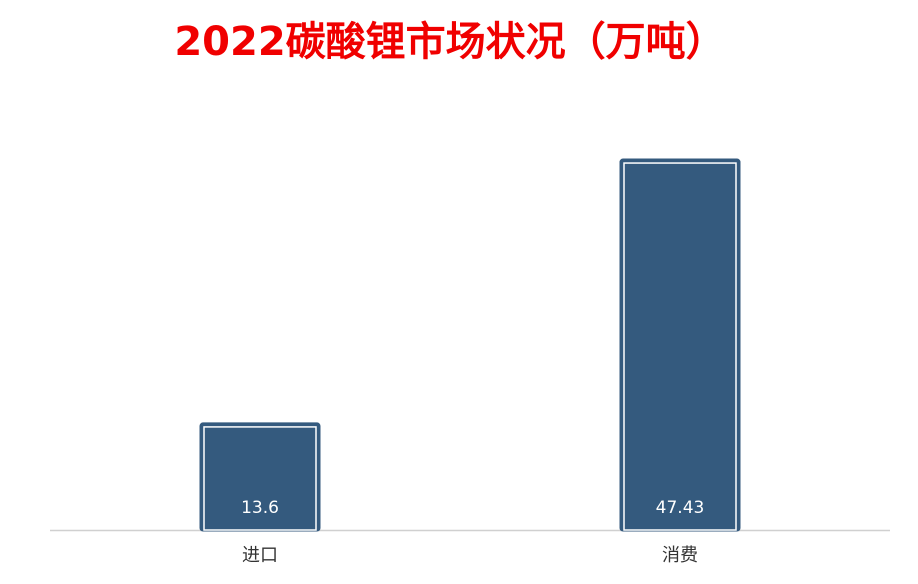 This screenshot has width=918, height=584. I want to click on value-label: 13.6, so click(260, 508).